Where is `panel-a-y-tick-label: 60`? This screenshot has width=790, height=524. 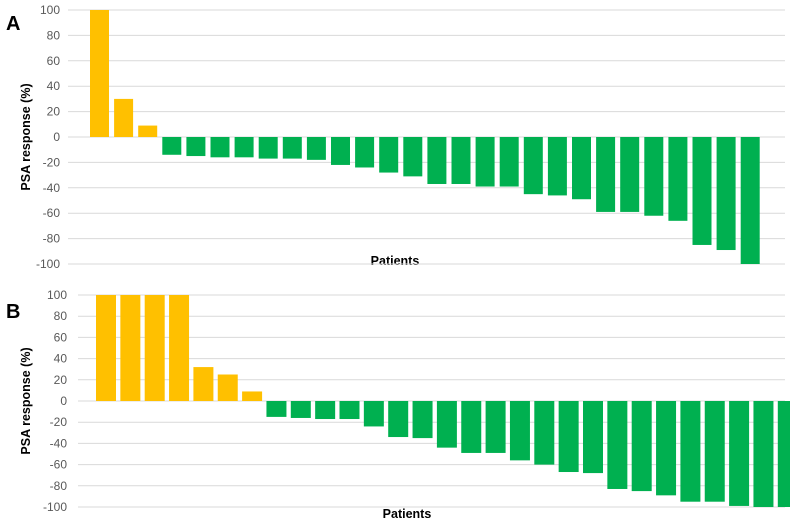 panel-a-y-tick-label: 60 is located at coordinates (54, 61).